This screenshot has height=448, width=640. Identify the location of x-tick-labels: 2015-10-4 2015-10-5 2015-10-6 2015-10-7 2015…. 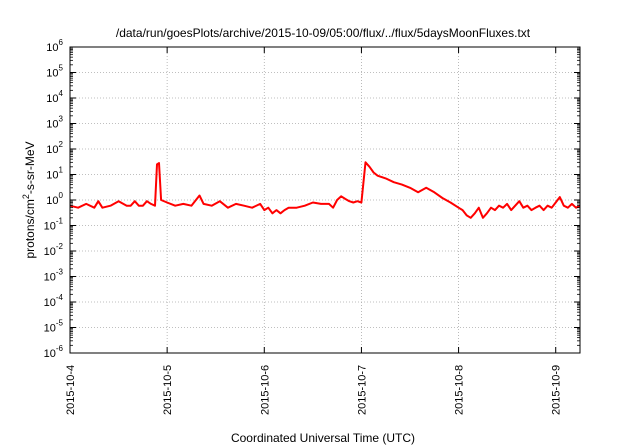
(314, 390).